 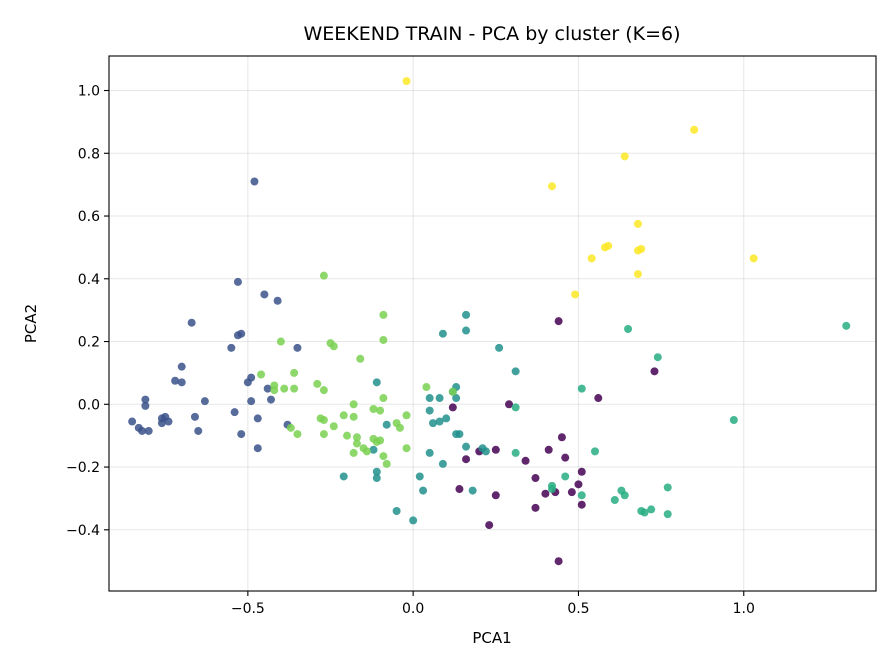 I want to click on y-tick-label: −0.2, so click(x=83, y=468).